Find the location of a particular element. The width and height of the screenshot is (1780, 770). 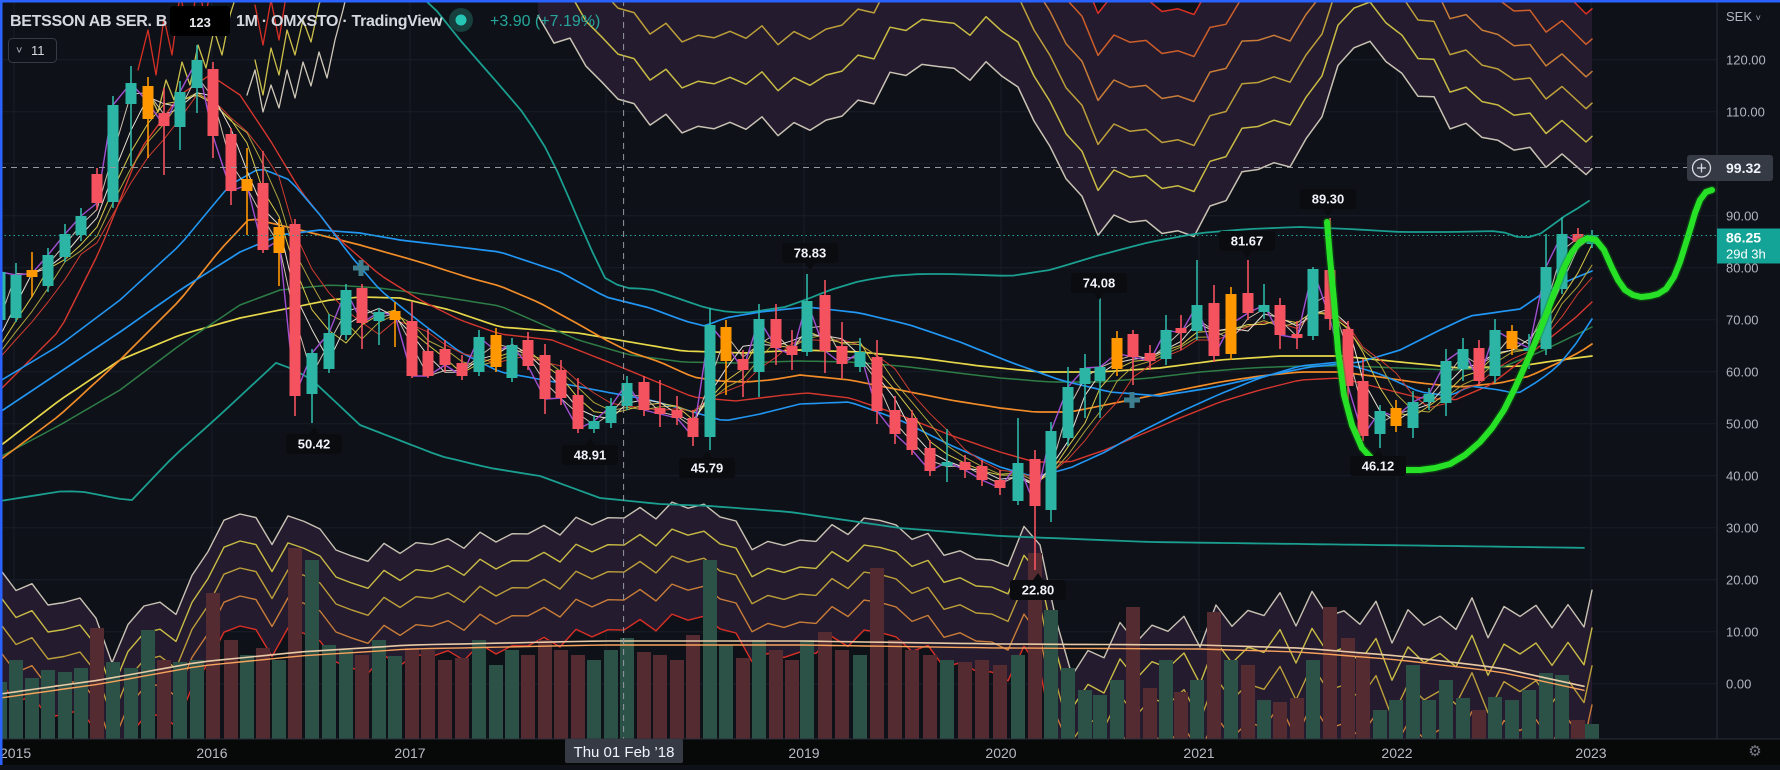

svg-text: 50.00 is located at coordinates (1742, 423).